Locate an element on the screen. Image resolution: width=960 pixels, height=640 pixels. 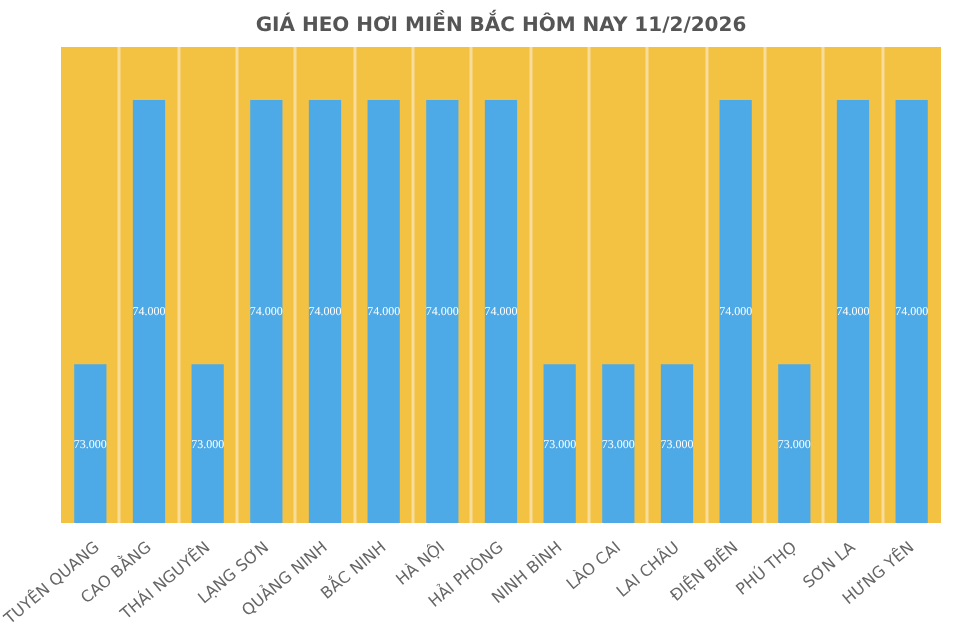
chart-title: GIÁ HEO HƠI MIỀN BẮC HÔM NAY 11/2/2026 is located at coordinates (501, 23).